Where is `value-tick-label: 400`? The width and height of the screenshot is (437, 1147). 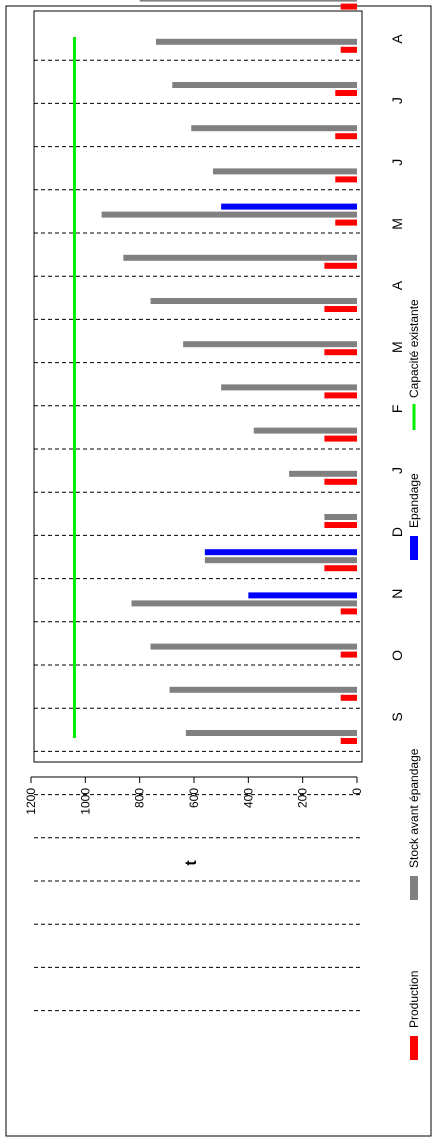 value-tick-label: 400 is located at coordinates (248, 798).